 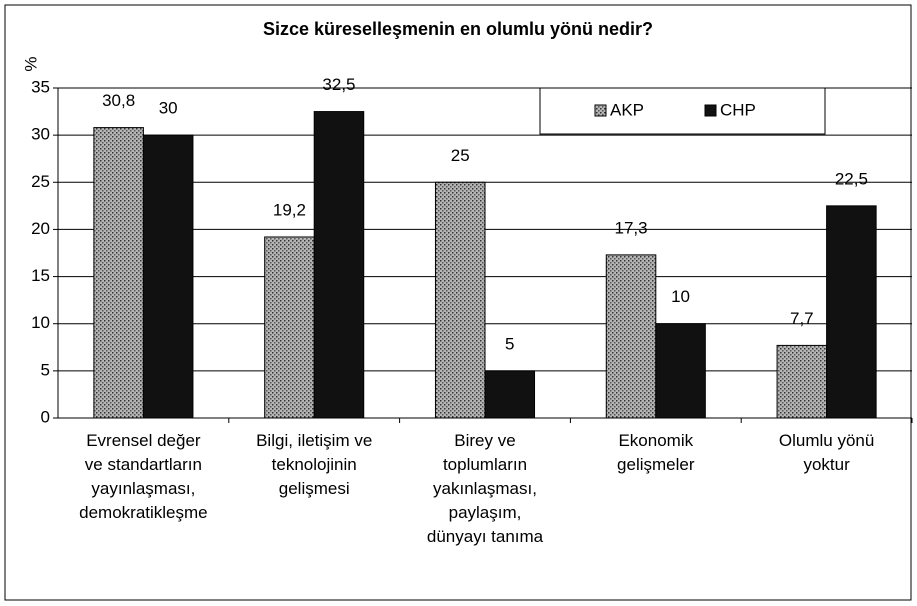 What do you see at coordinates (118, 100) in the screenshot?
I see `value-label: 30,8` at bounding box center [118, 100].